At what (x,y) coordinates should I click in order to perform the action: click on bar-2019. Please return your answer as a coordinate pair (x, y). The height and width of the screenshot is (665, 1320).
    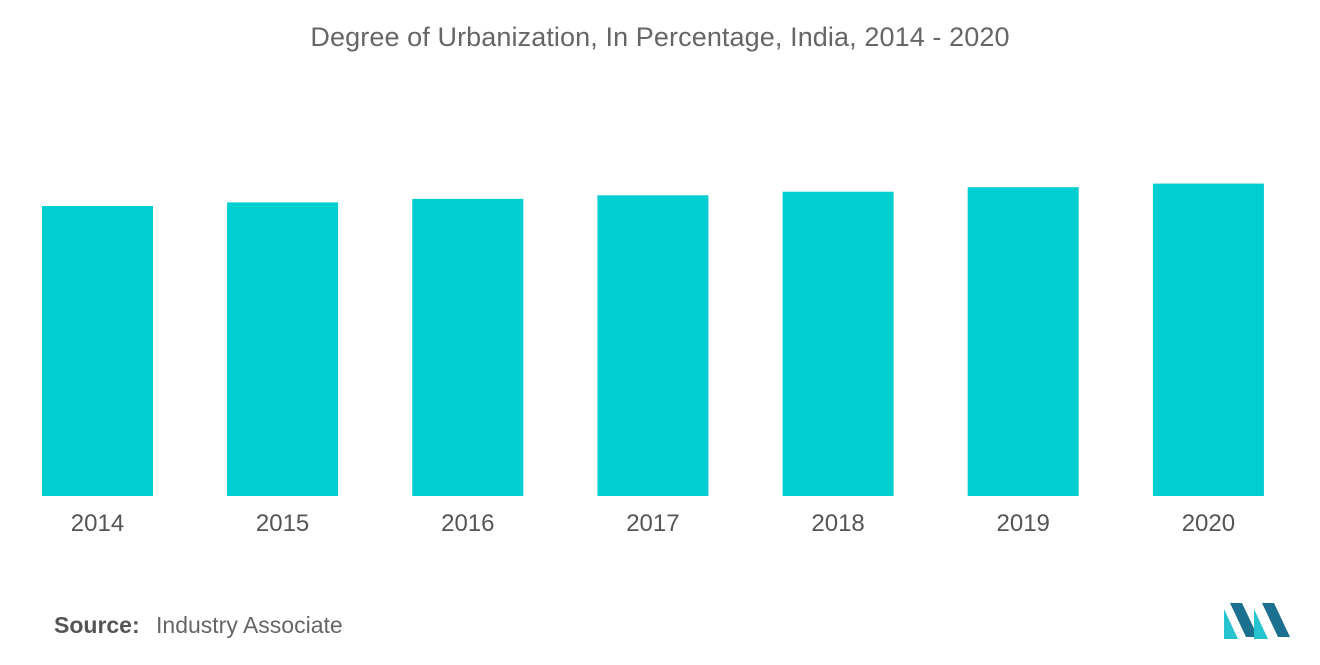
    Looking at the image, I should click on (1023, 341).